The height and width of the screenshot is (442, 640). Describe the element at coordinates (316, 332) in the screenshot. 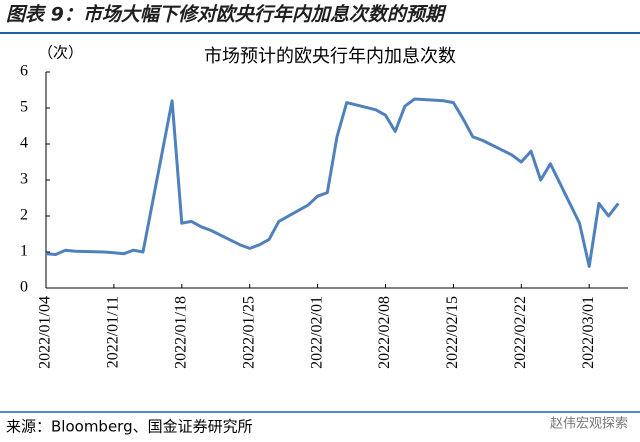

I see `x-tick-label: 2022/02/01` at that location.